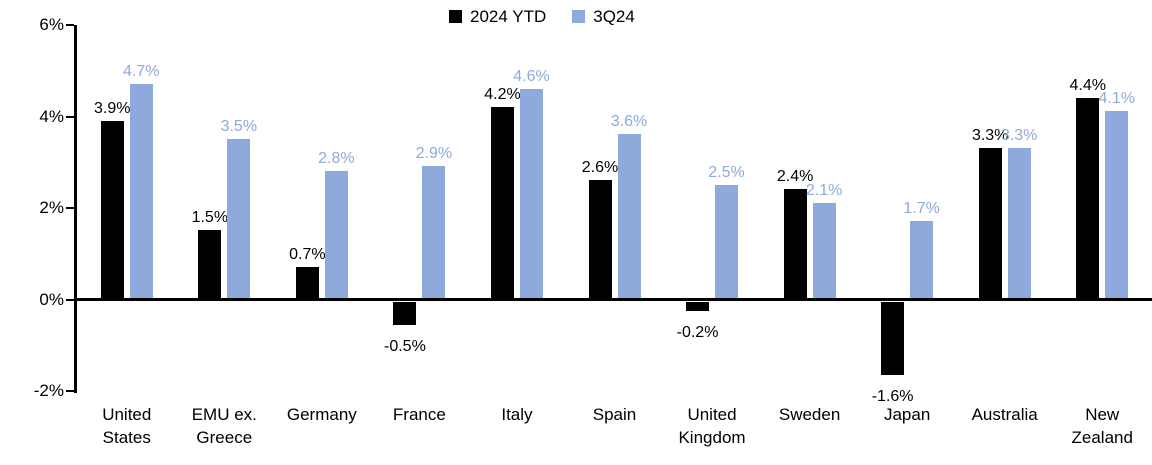 Image resolution: width=1152 pixels, height=465 pixels. I want to click on legend-label-2024-ytd: 2024 YTD, so click(508, 16).